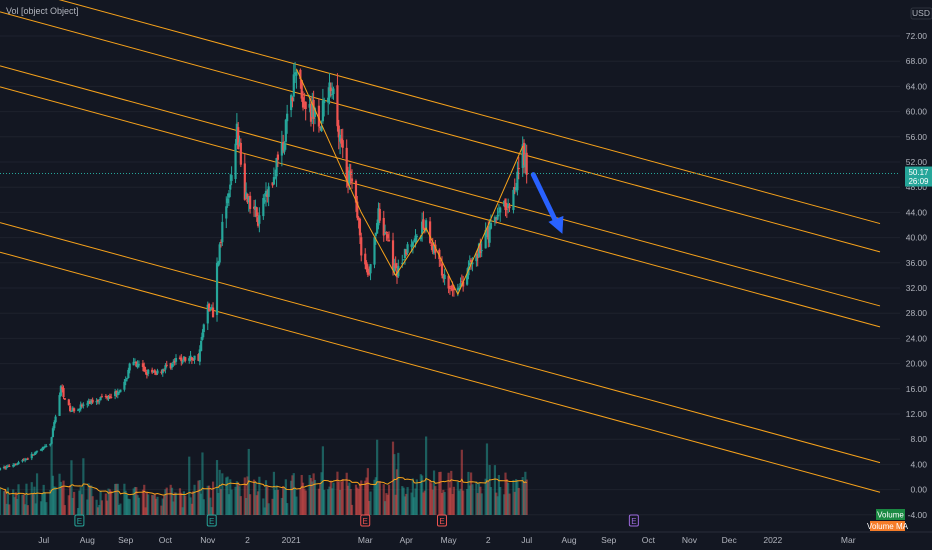 Image resolution: width=932 pixels, height=550 pixels. I want to click on time-tick-label: Jul, so click(43, 540).